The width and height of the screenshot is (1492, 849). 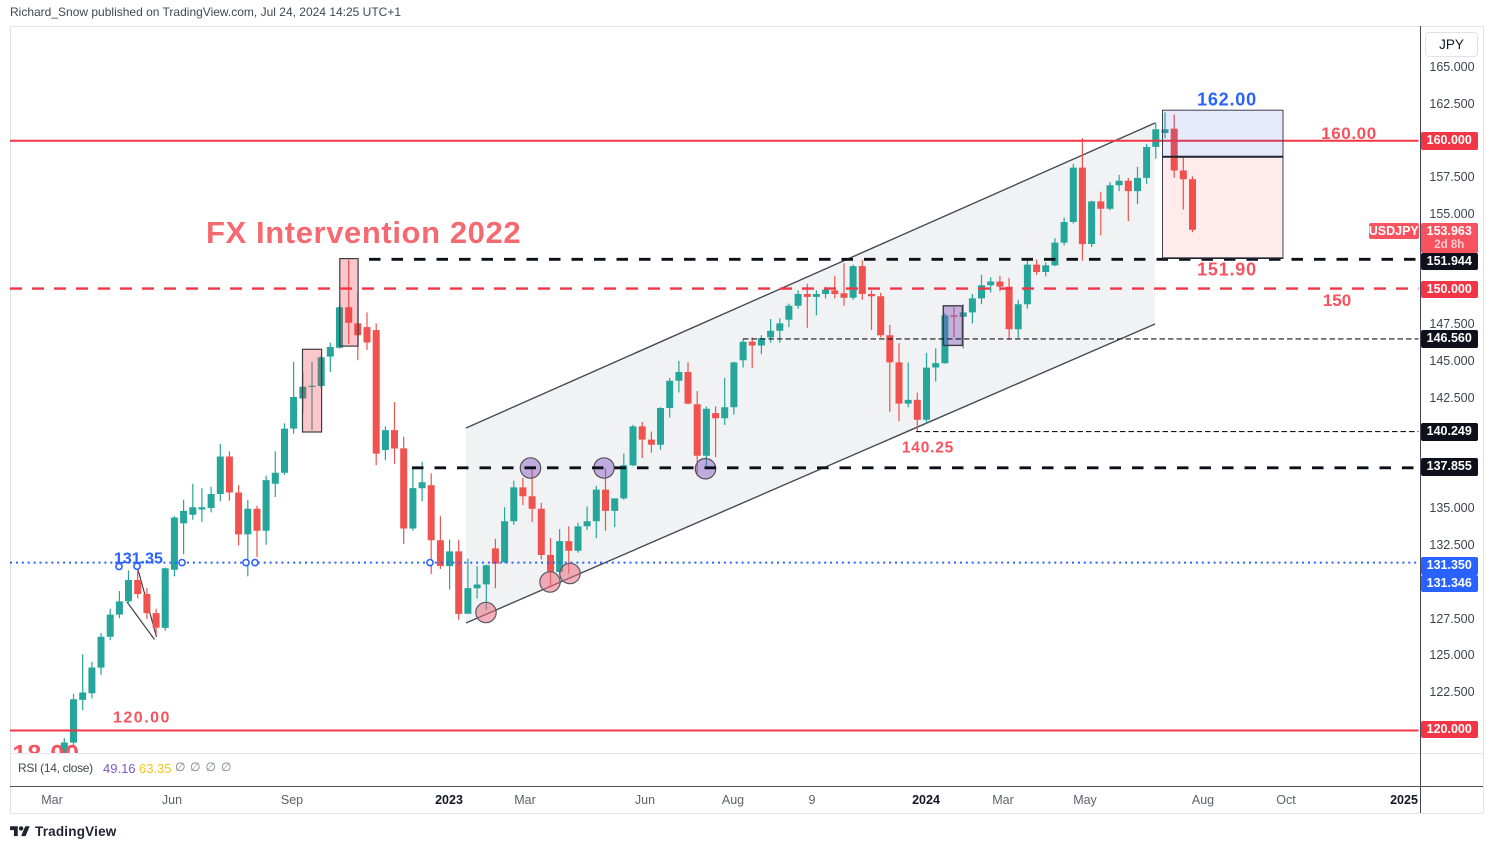 What do you see at coordinates (928, 448) in the screenshot?
I see `svg-text: 140.25` at bounding box center [928, 448].